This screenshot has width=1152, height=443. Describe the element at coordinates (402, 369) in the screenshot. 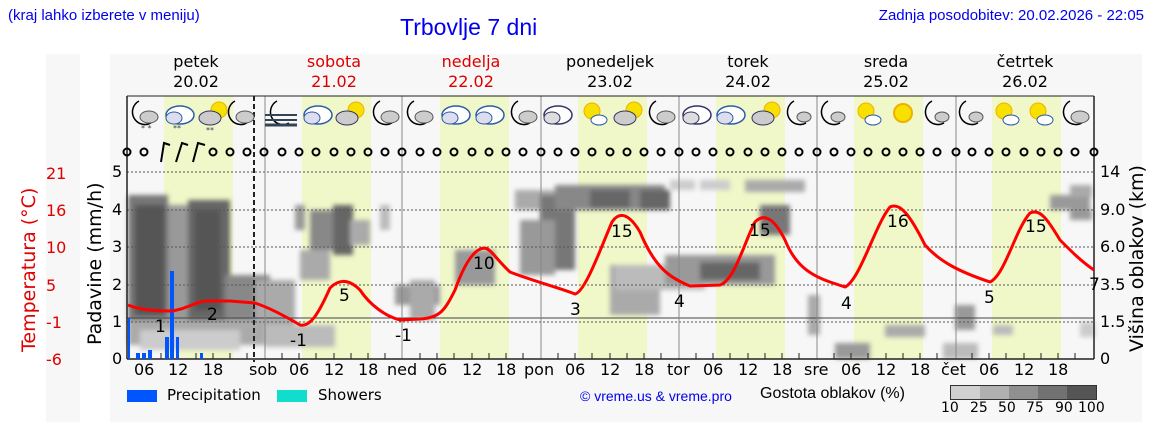

I see `x-tick: ned` at that location.